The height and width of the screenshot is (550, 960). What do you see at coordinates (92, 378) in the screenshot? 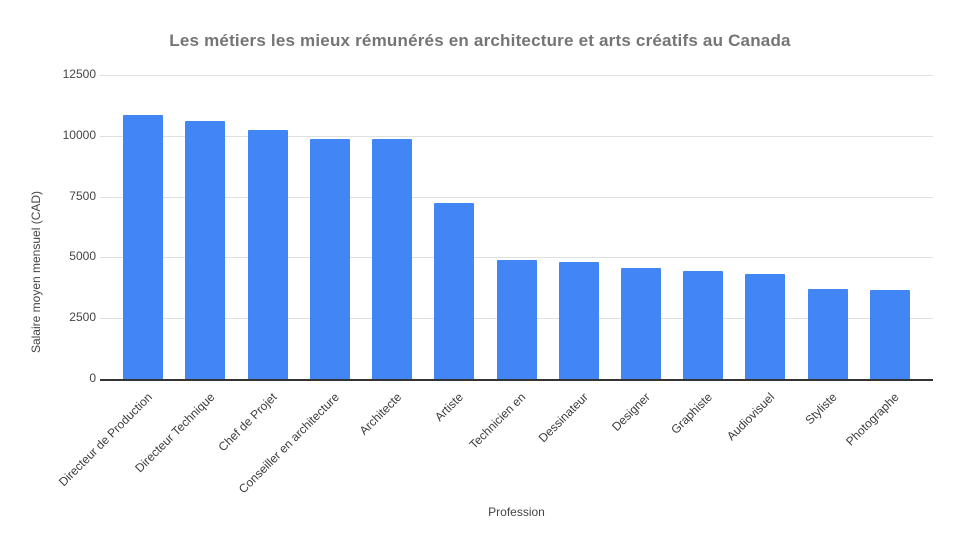
I see `y-axis-tick-label: 0` at bounding box center [92, 378].